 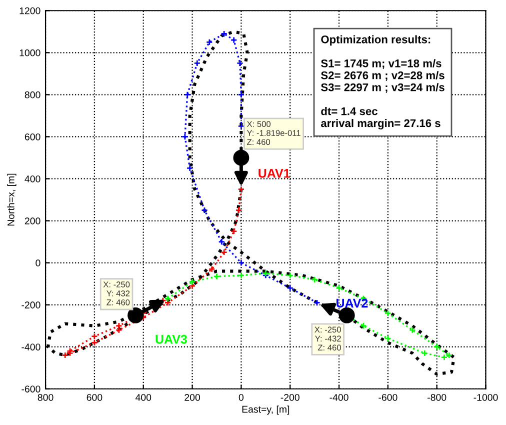 I want to click on y-tick-label: -400, so click(x=31, y=347).